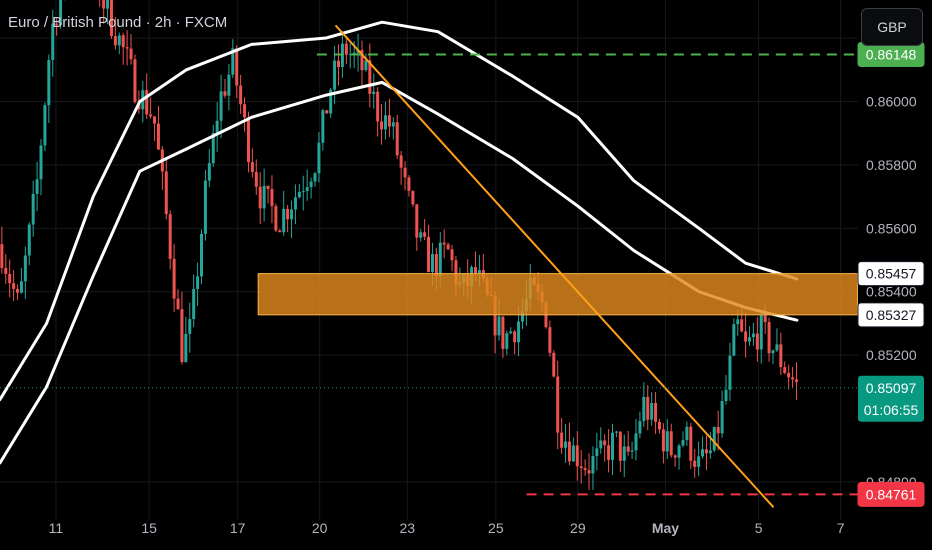 Image resolution: width=932 pixels, height=550 pixels. Describe the element at coordinates (891, 274) in the screenshot. I see `zone-price-1-tag` at that location.